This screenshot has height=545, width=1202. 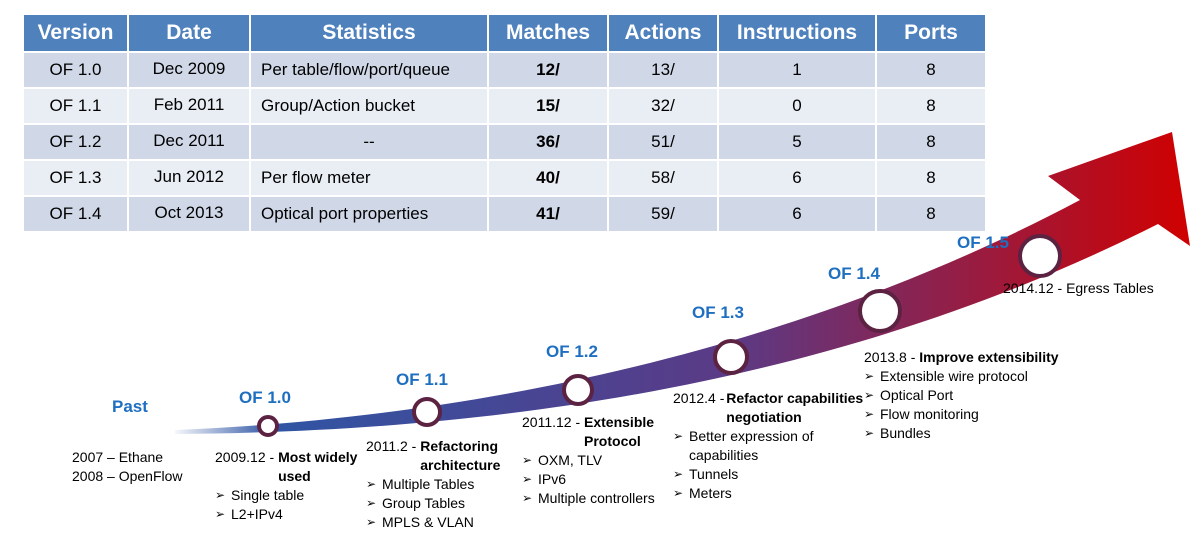 What do you see at coordinates (76, 177) in the screenshot?
I see `cell-version: OF 1.3` at bounding box center [76, 177].